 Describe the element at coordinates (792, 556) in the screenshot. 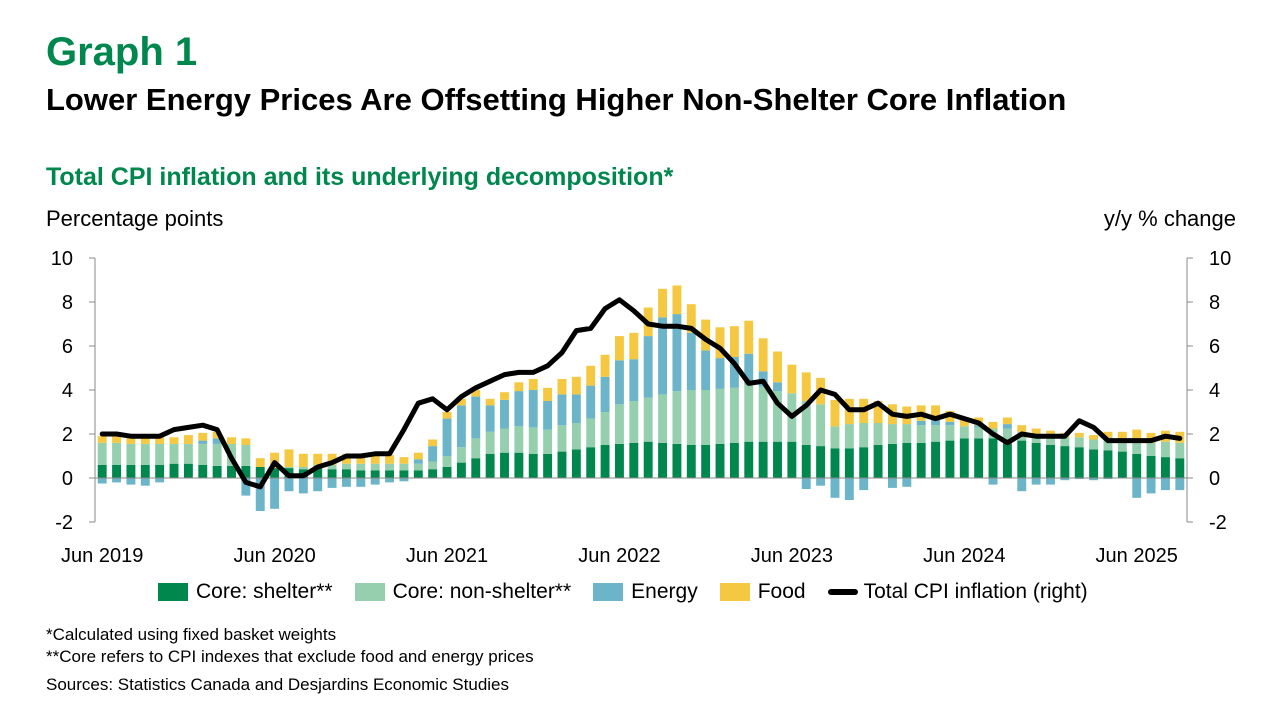

I see `x-tick-label: Jun 2023` at that location.